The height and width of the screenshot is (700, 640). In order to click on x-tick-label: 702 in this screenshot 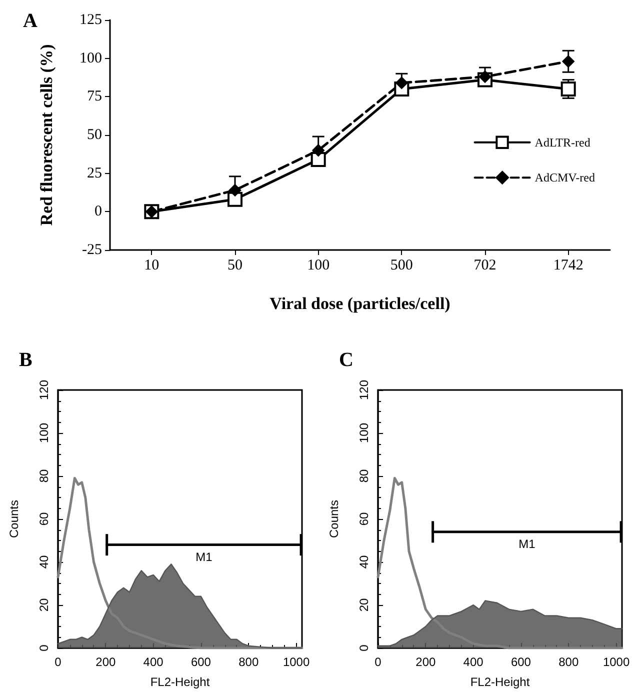, I will do `click(485, 266)`.